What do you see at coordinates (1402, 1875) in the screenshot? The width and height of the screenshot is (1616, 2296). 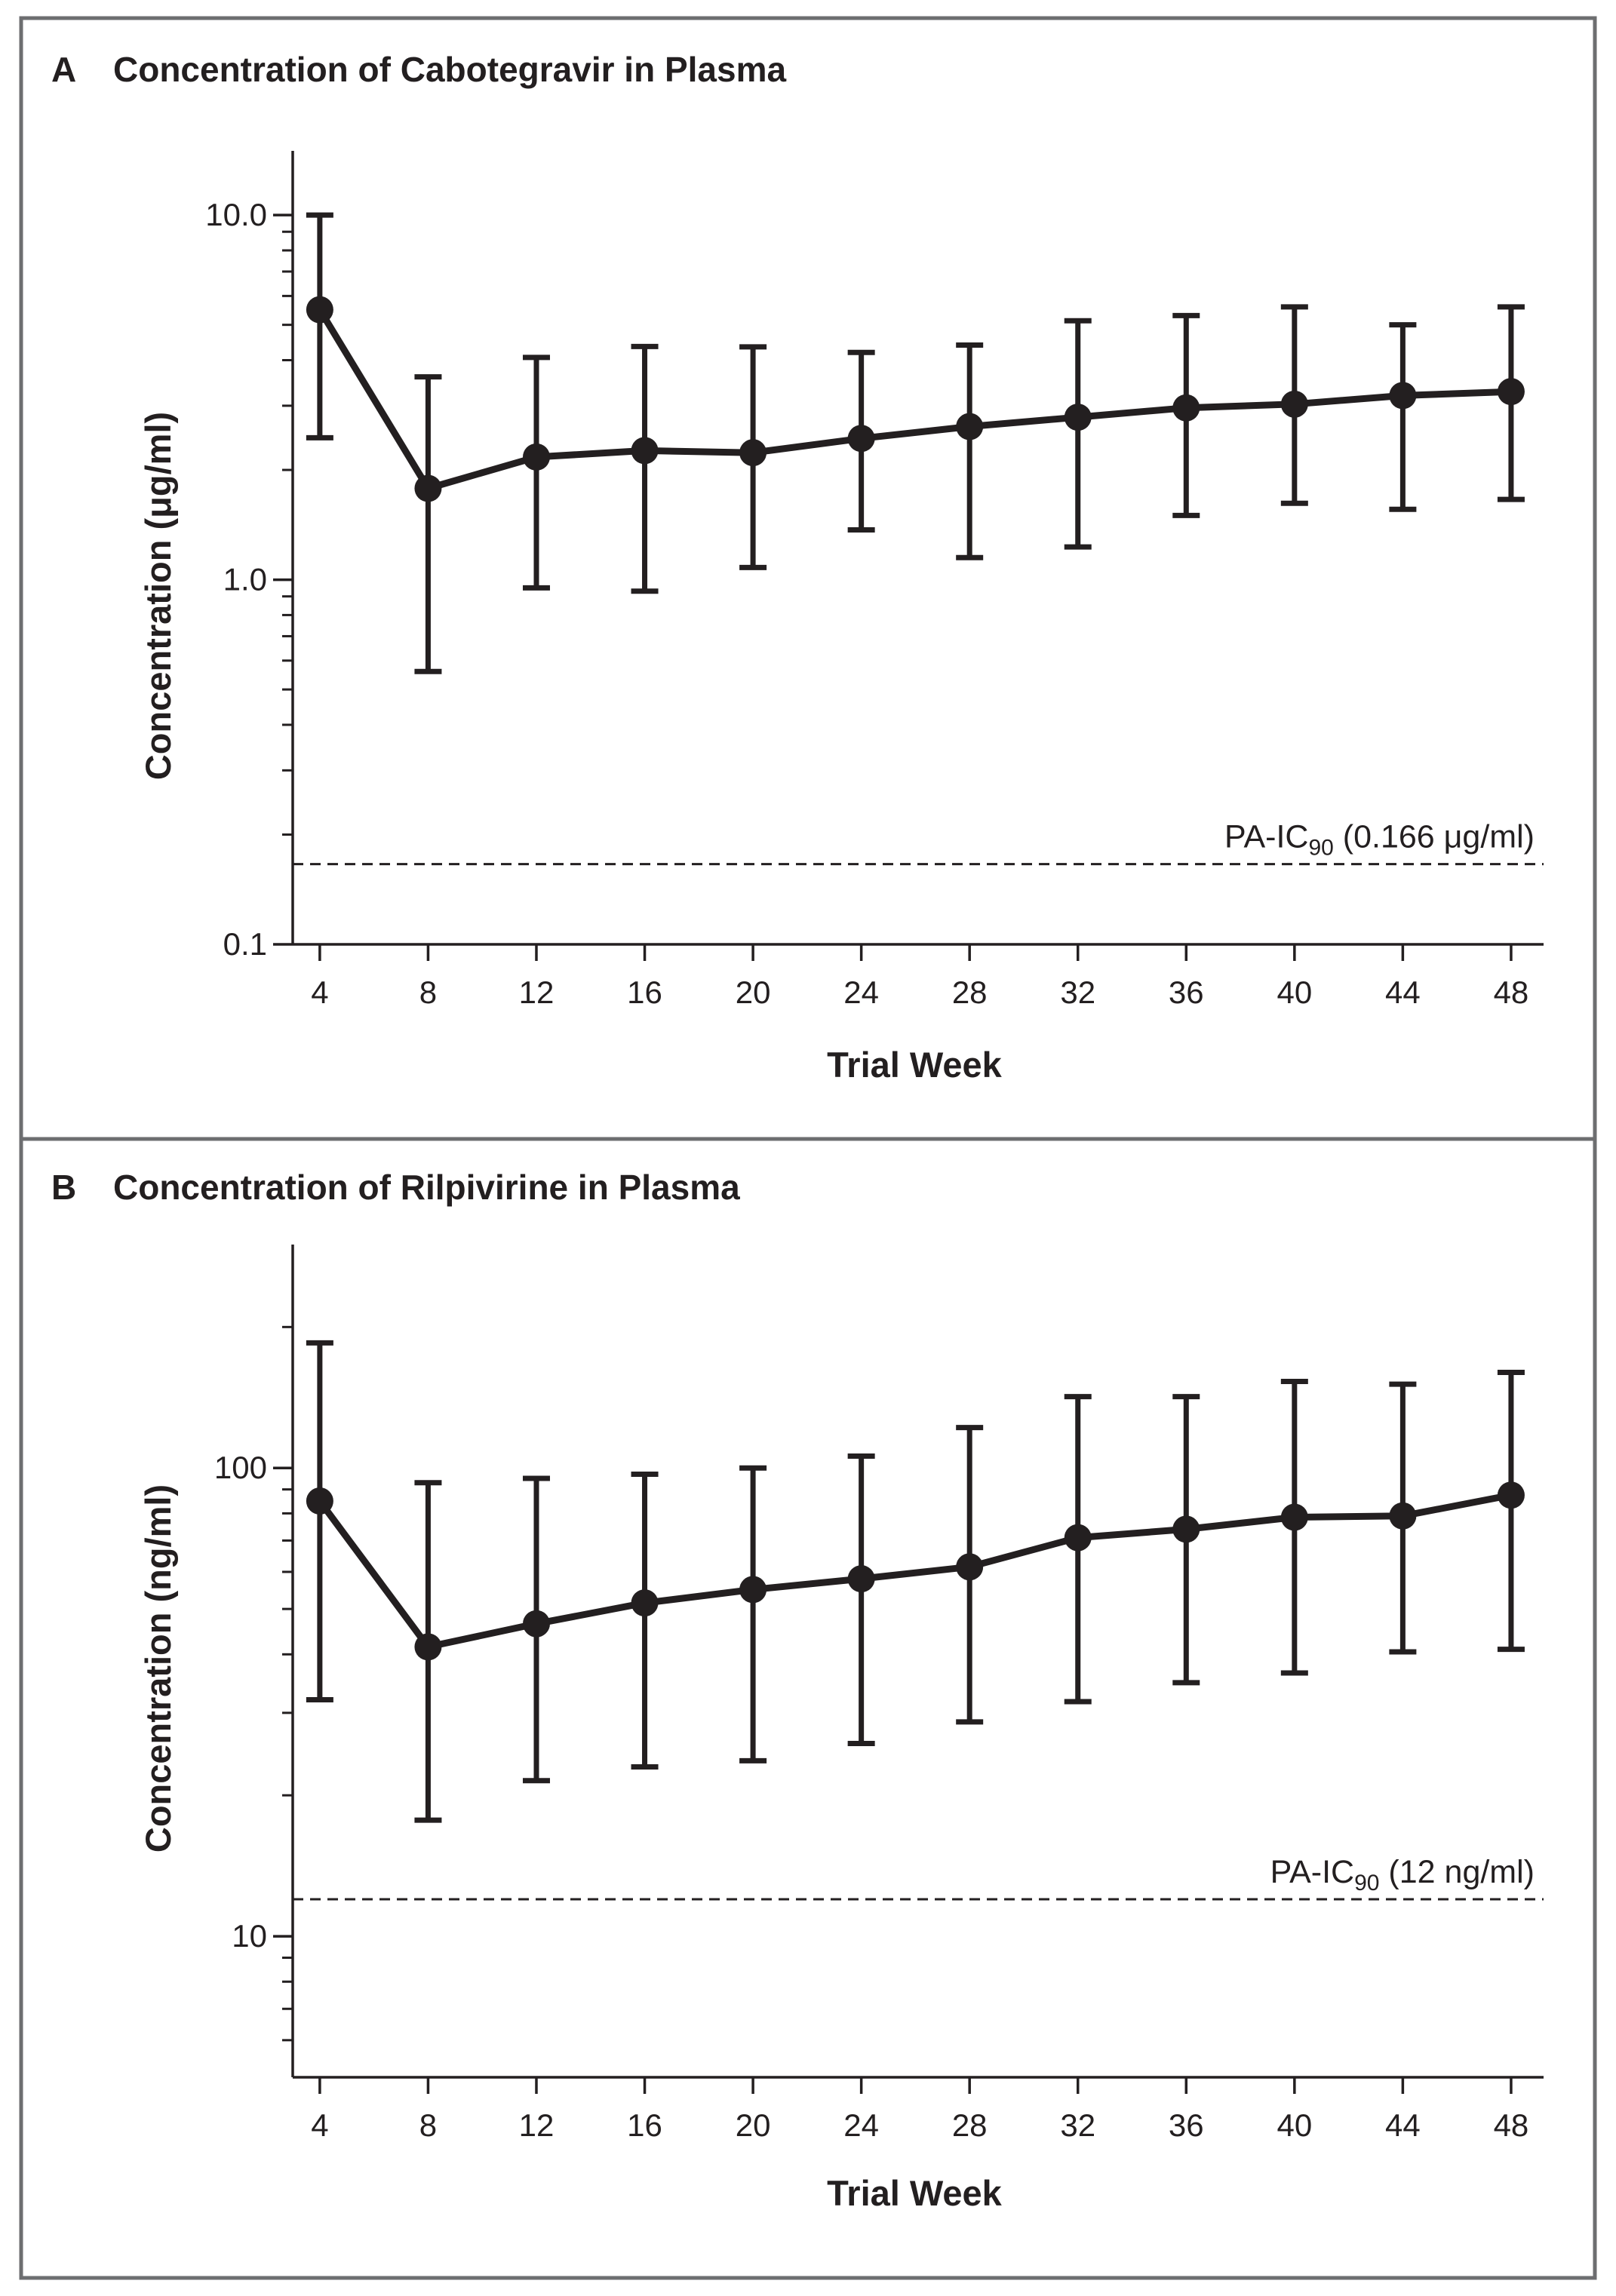 I see `panel-b-reference-label: PA-IC90 (12 ng/ml)` at bounding box center [1402, 1875].